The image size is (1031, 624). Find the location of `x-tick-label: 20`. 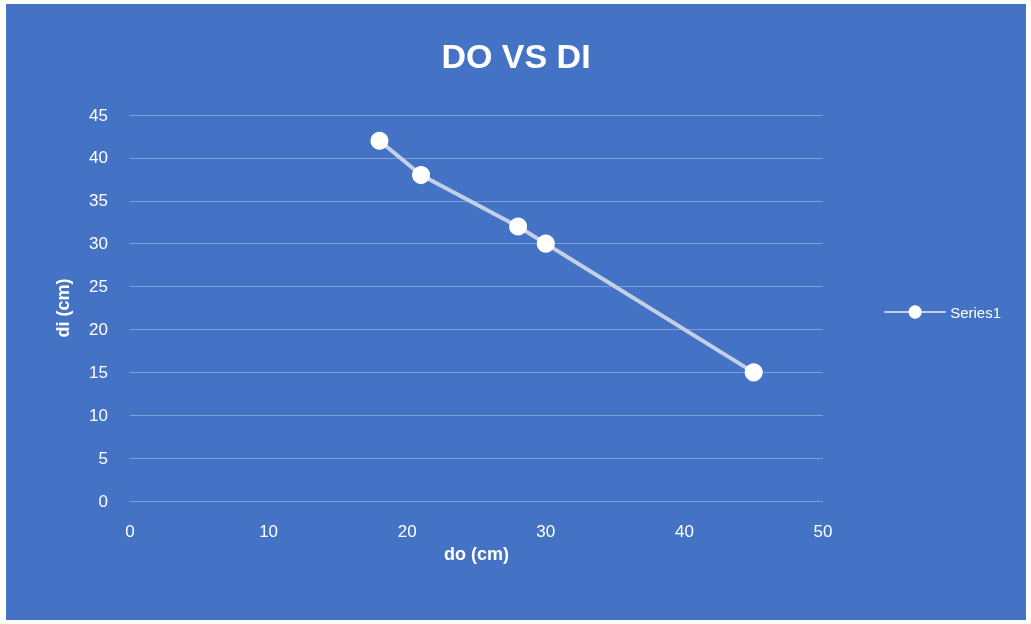

x-tick-label: 20 is located at coordinates (407, 531).